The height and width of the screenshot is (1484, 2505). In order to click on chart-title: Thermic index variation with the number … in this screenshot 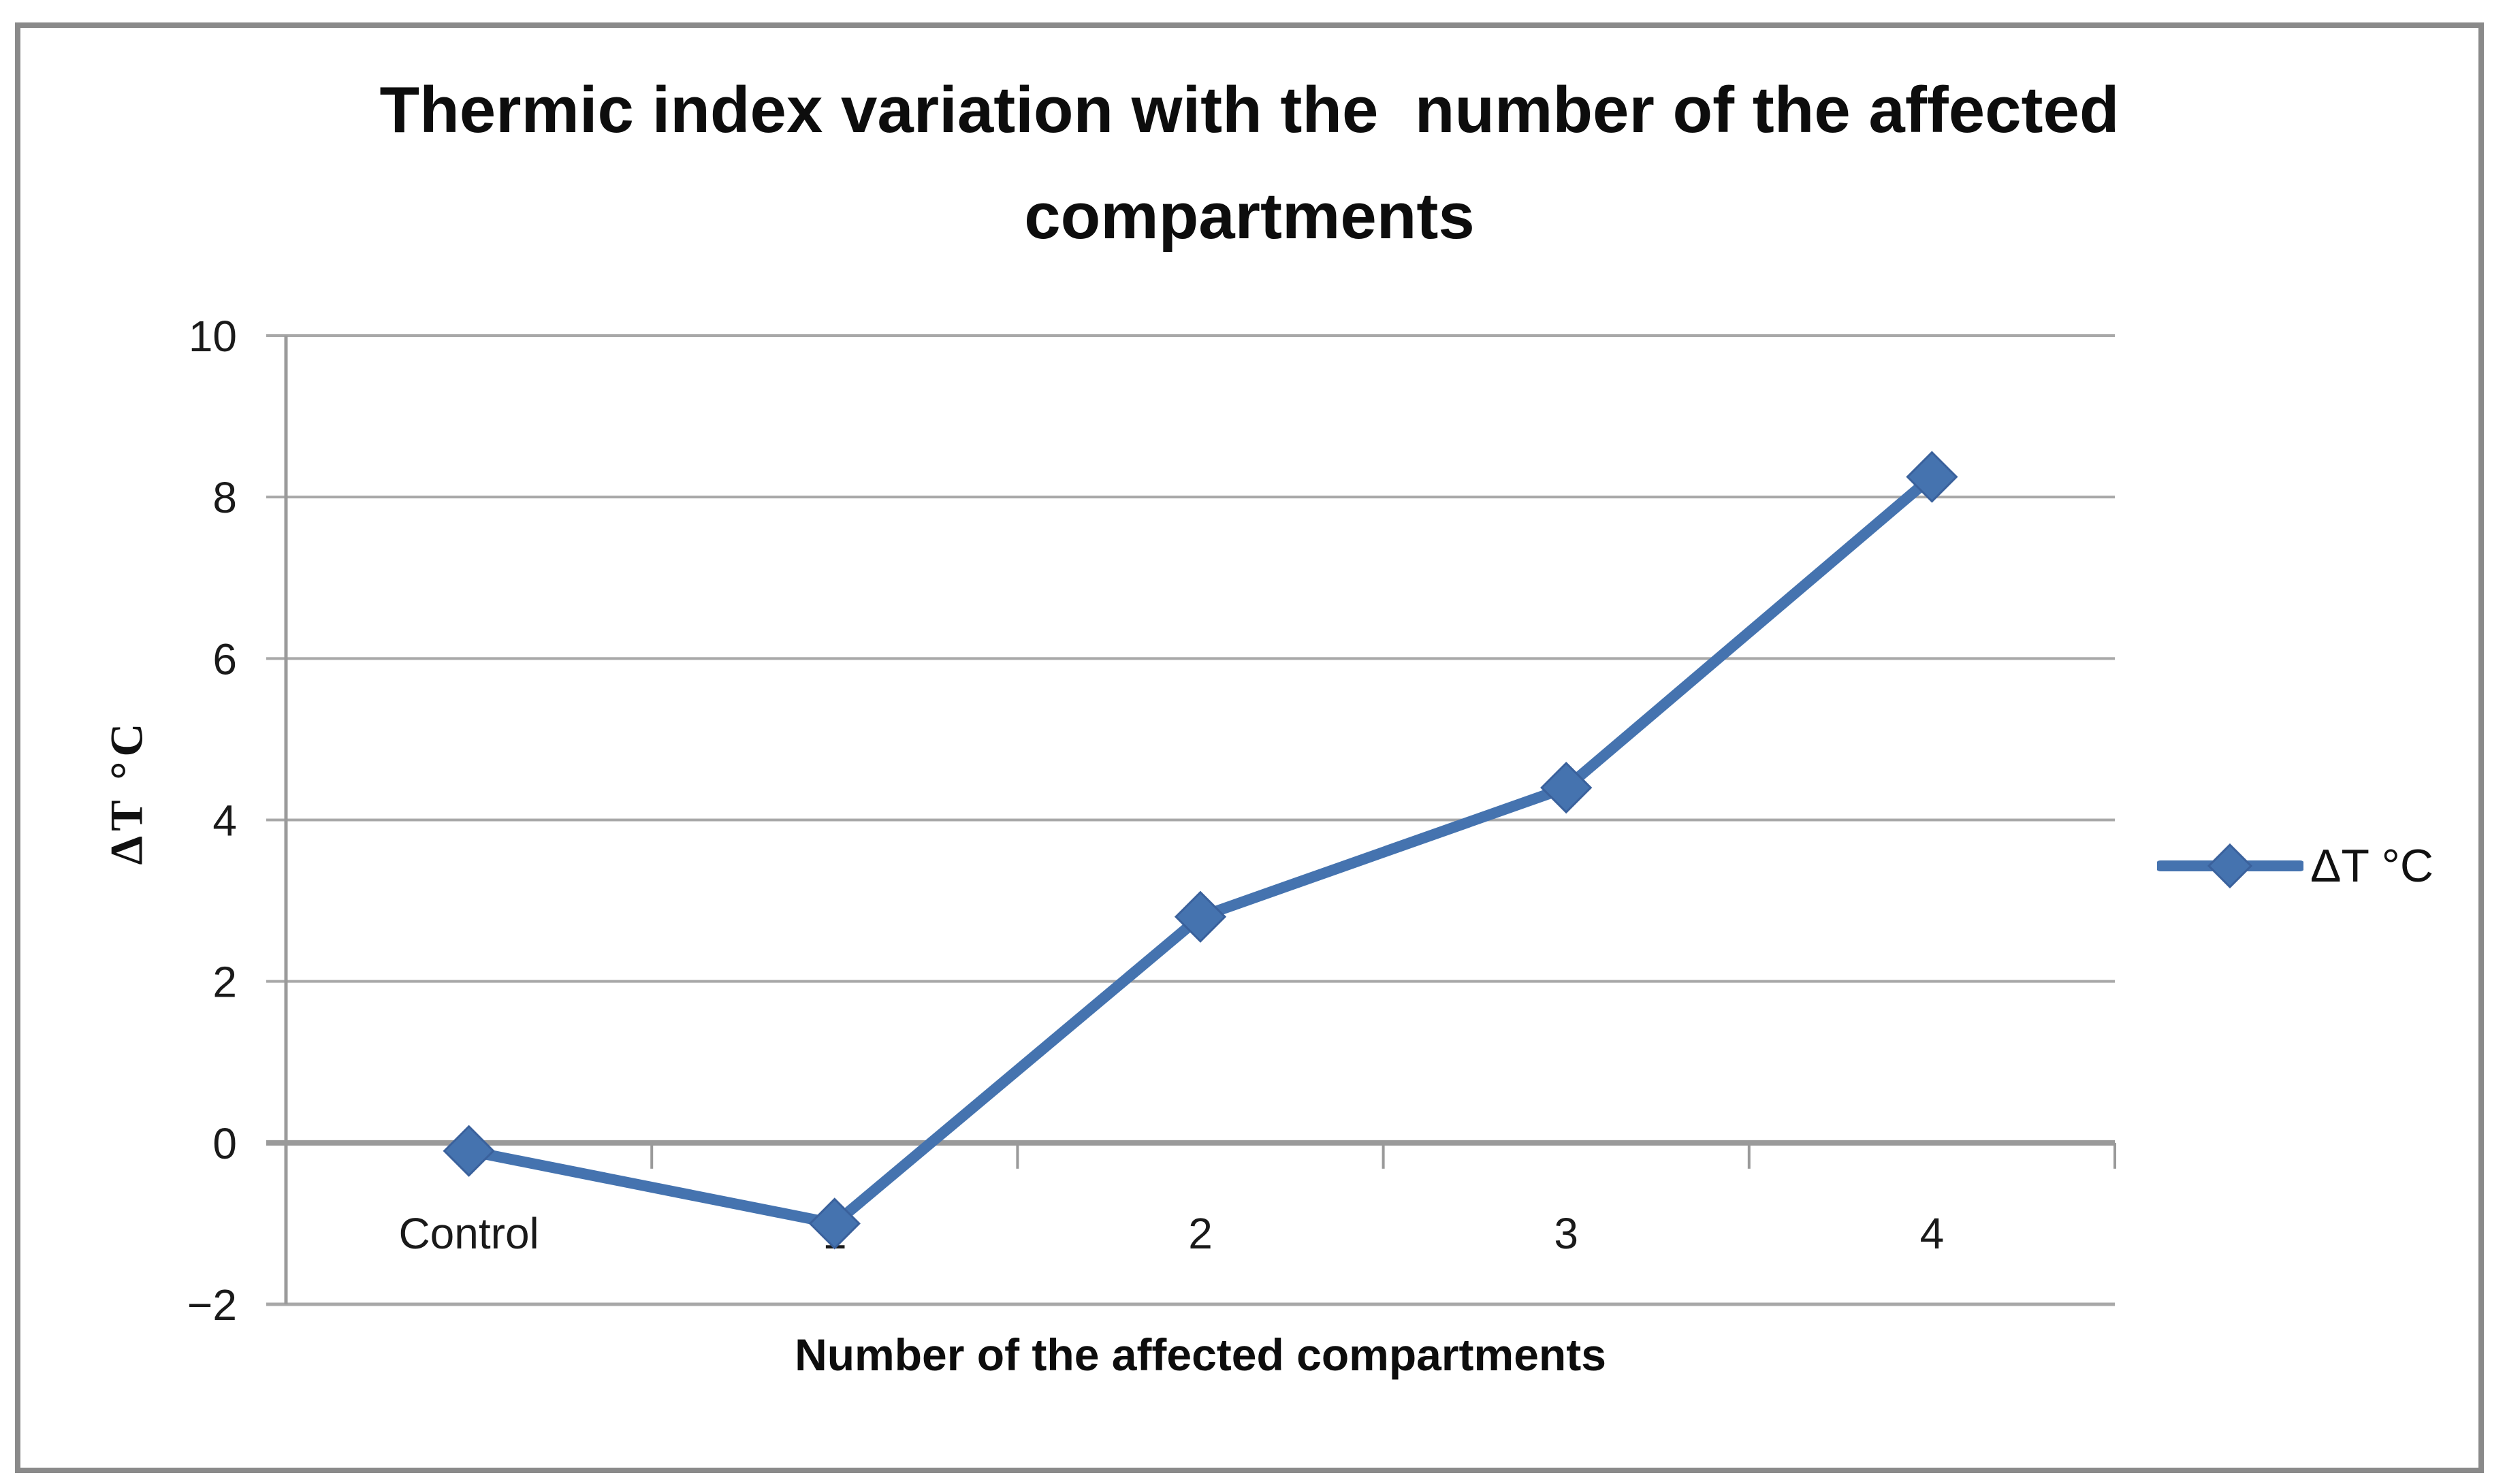, I will do `click(1258, 163)`.